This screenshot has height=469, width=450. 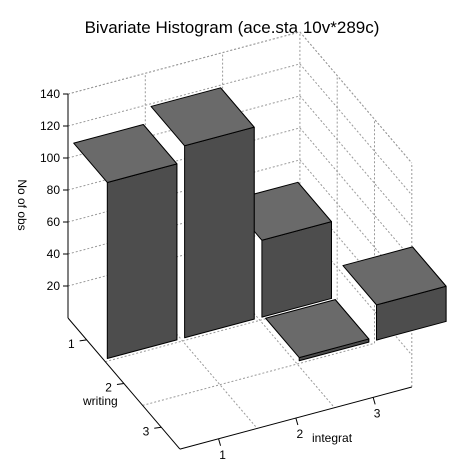 I want to click on z-tick-label: 140, so click(x=50, y=94).